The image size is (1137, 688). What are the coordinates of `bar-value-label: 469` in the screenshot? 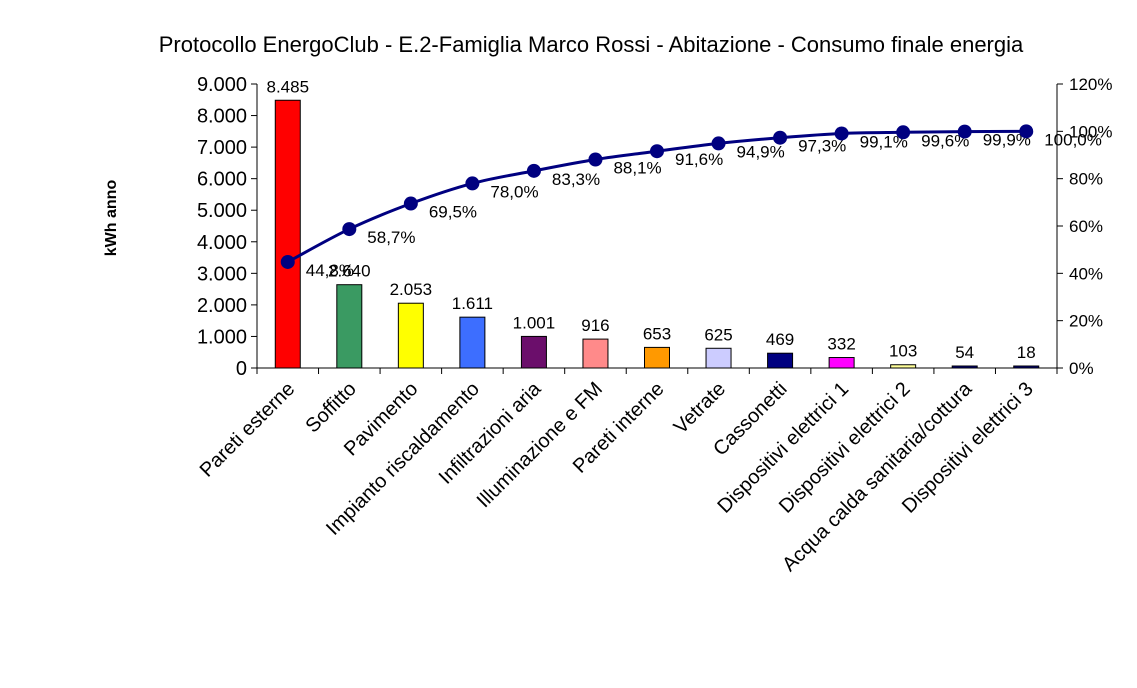 It's located at (780, 339).